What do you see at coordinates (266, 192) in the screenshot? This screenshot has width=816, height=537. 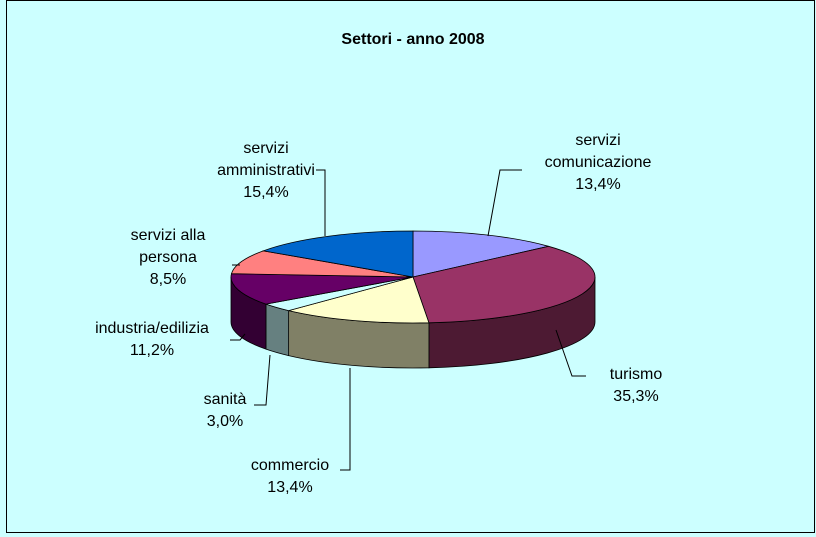 I see `value-label: 15,4%` at bounding box center [266, 192].